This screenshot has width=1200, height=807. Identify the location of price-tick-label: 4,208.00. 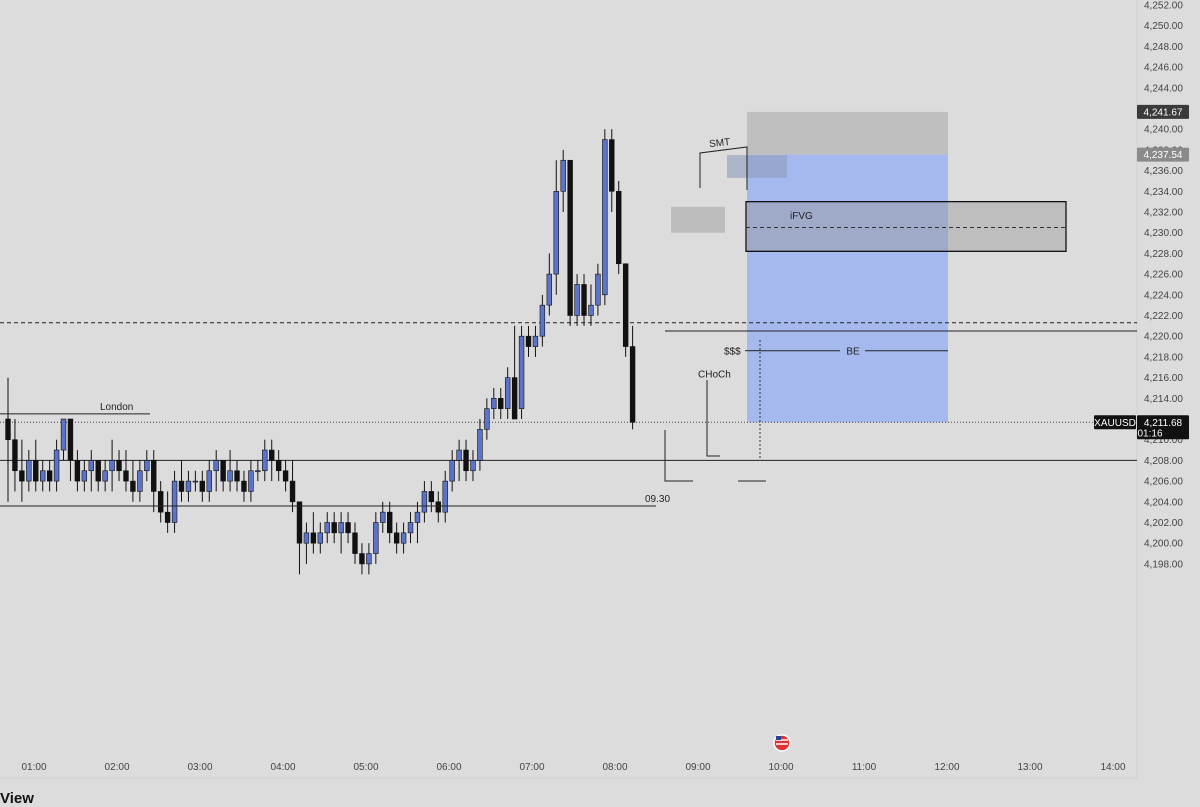
(1163, 461).